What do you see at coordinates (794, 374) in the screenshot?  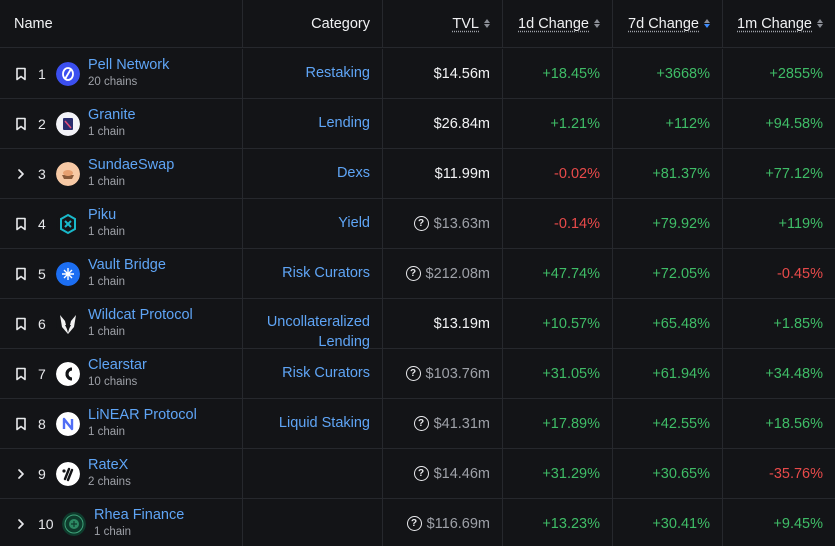 I see `change-1m-value: +34.48%` at bounding box center [794, 374].